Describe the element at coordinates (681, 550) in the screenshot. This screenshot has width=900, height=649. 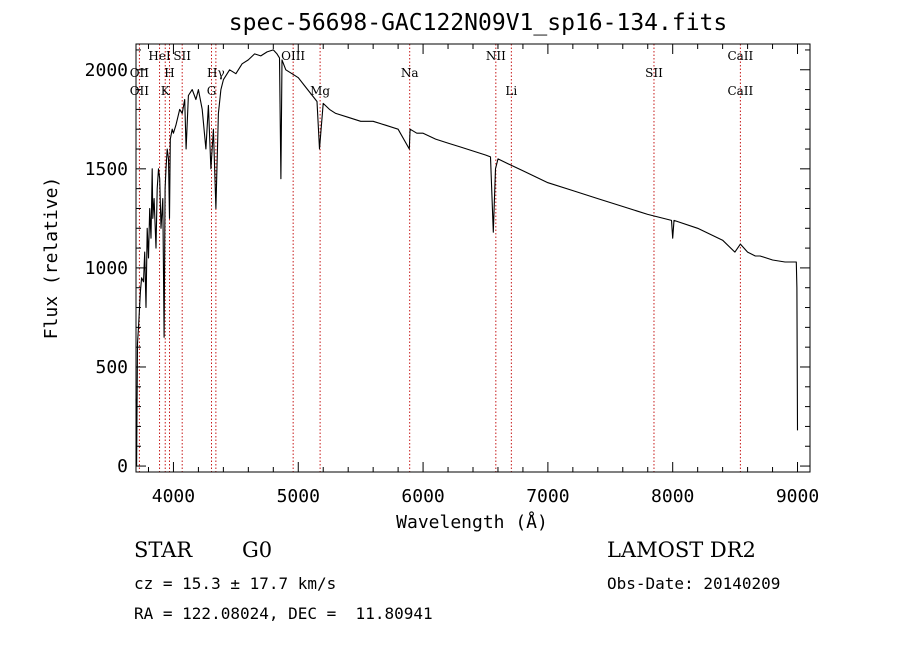
I see `survey-name: LAMOST DR2` at that location.